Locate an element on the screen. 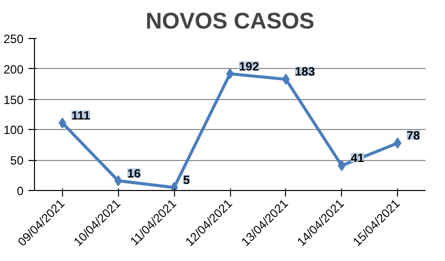 The width and height of the screenshot is (445, 261). data-label: 192 is located at coordinates (249, 66).